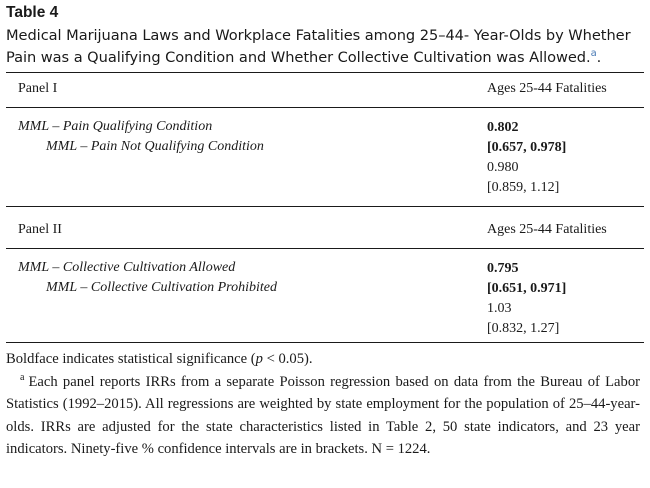 Image resolution: width=650 pixels, height=488 pixels. What do you see at coordinates (115, 126) in the screenshot?
I see `row-label: MML – Pain Qualifying Condition` at bounding box center [115, 126].